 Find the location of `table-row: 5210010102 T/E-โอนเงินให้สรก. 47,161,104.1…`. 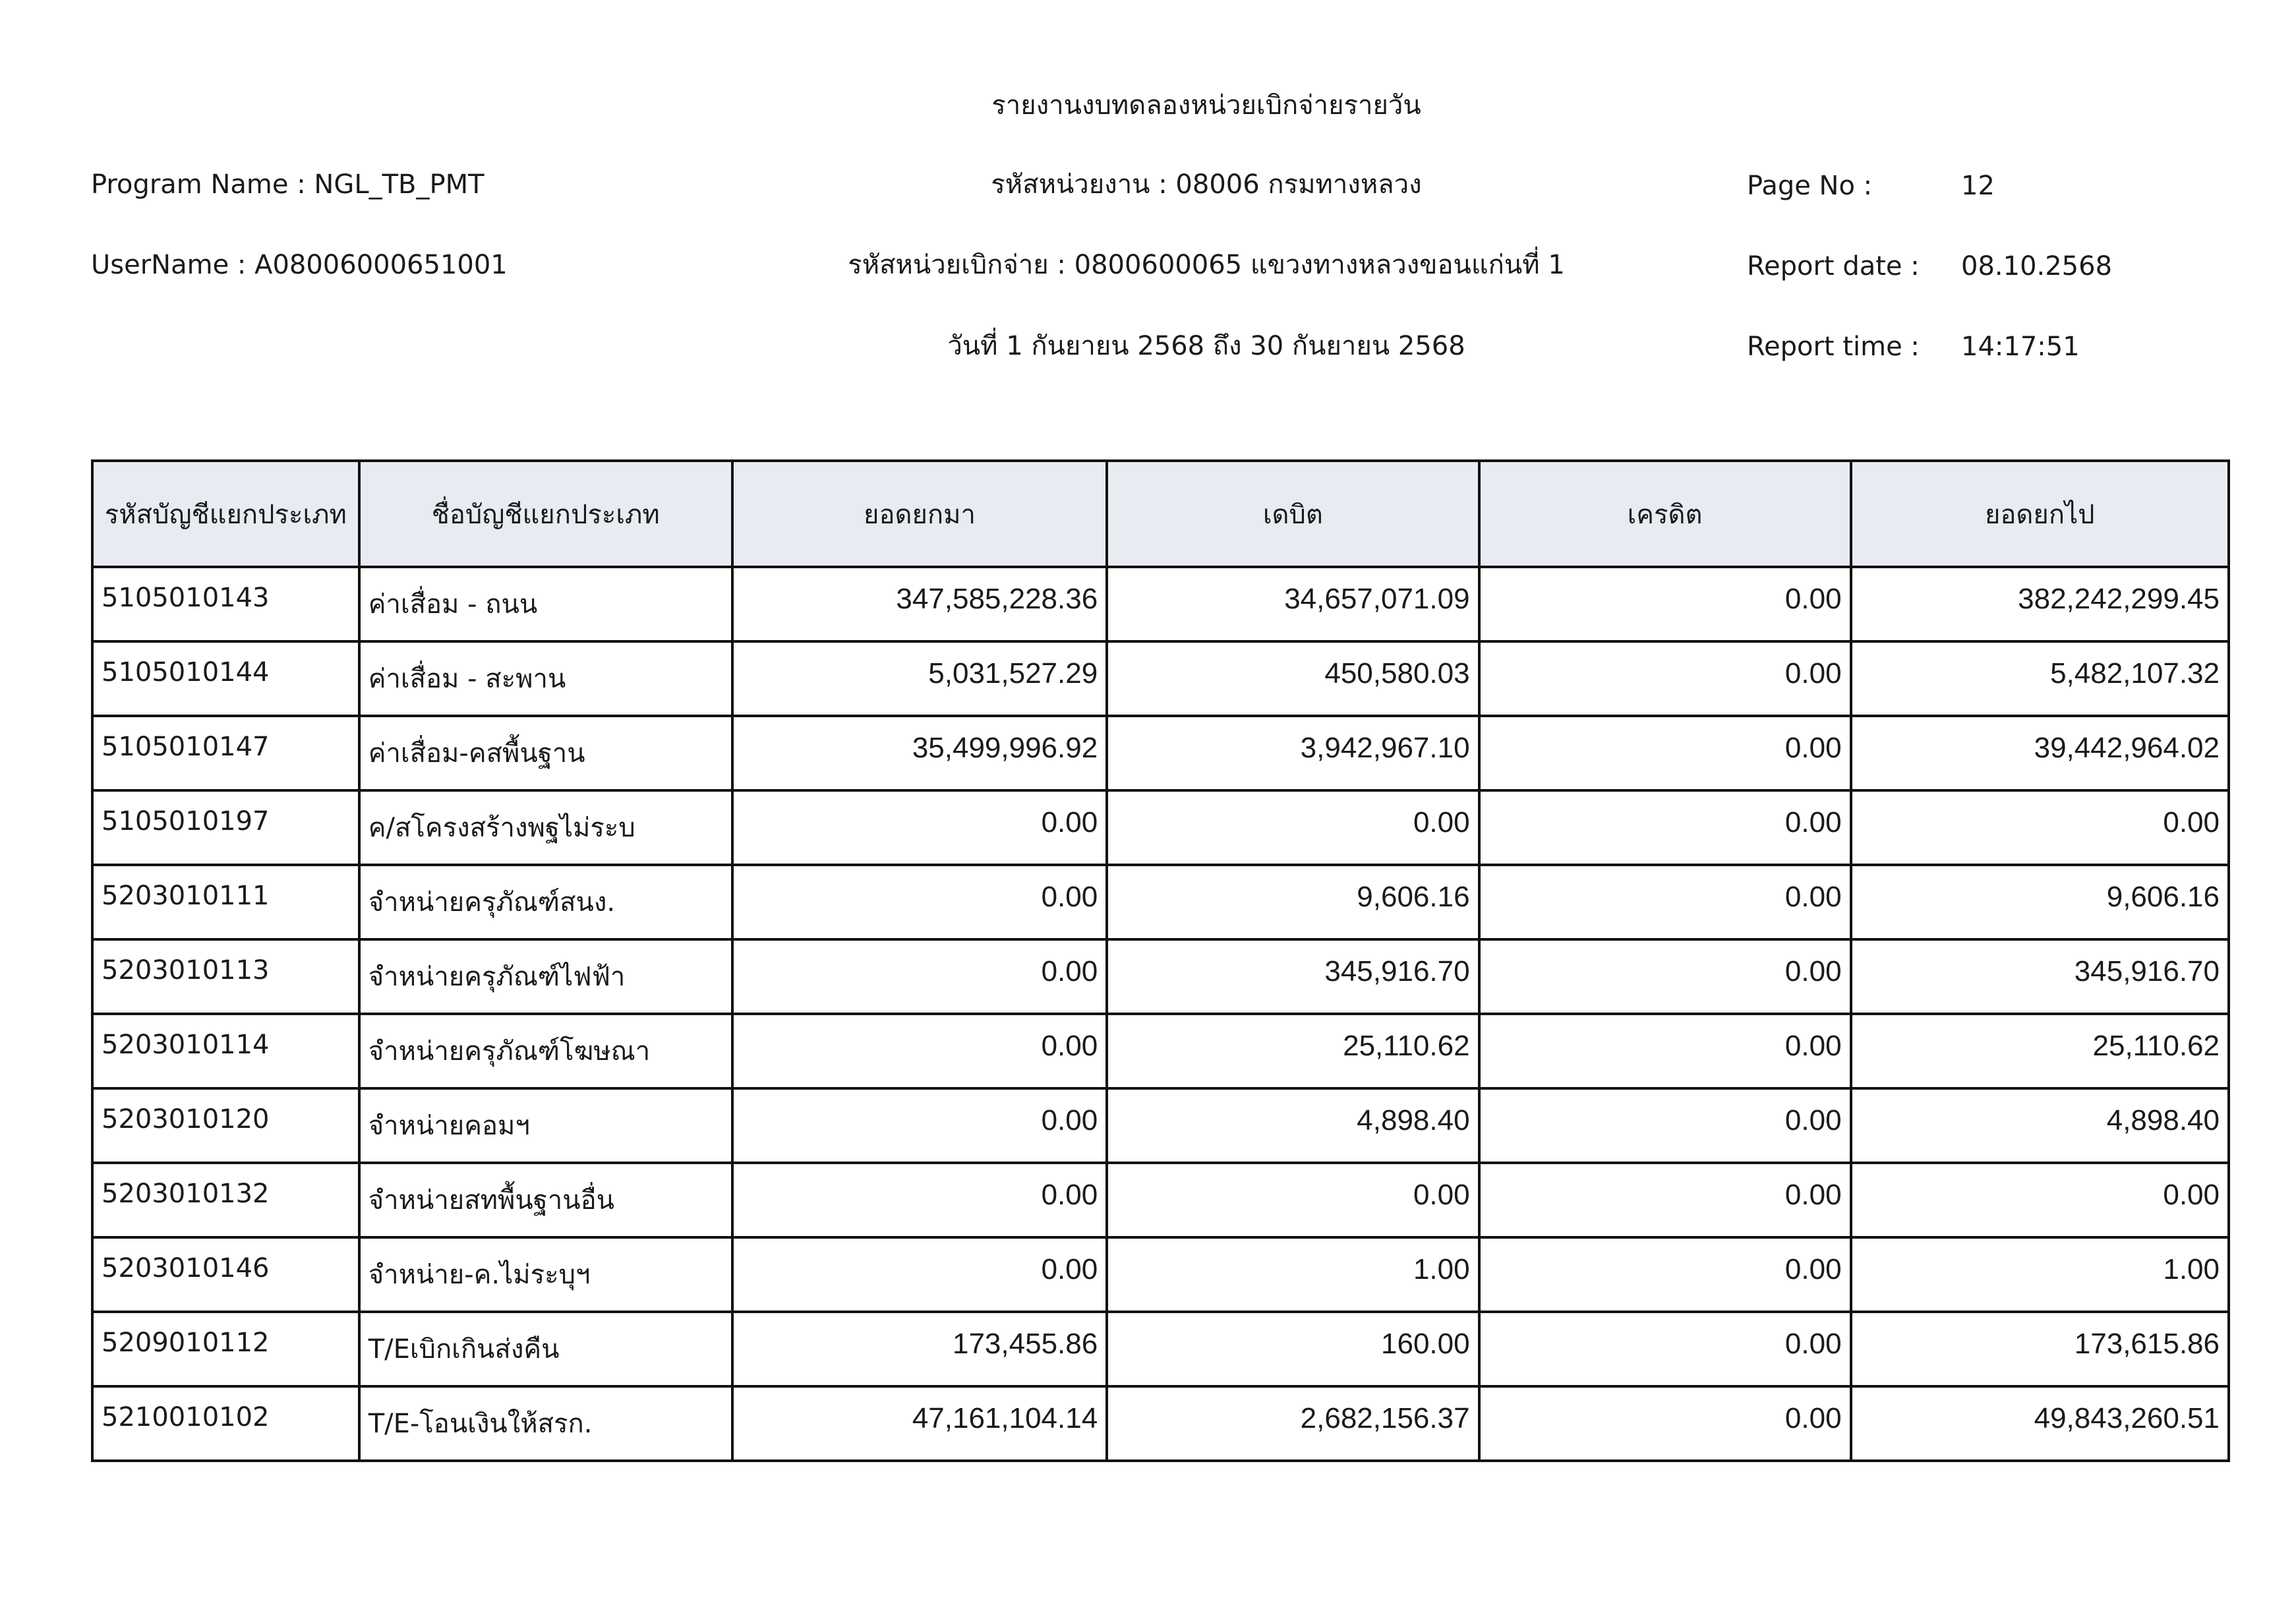

table-row: 5210010102 T/E-โอนเงินให้สรก. 47,161,104.1… is located at coordinates (1161, 1424).